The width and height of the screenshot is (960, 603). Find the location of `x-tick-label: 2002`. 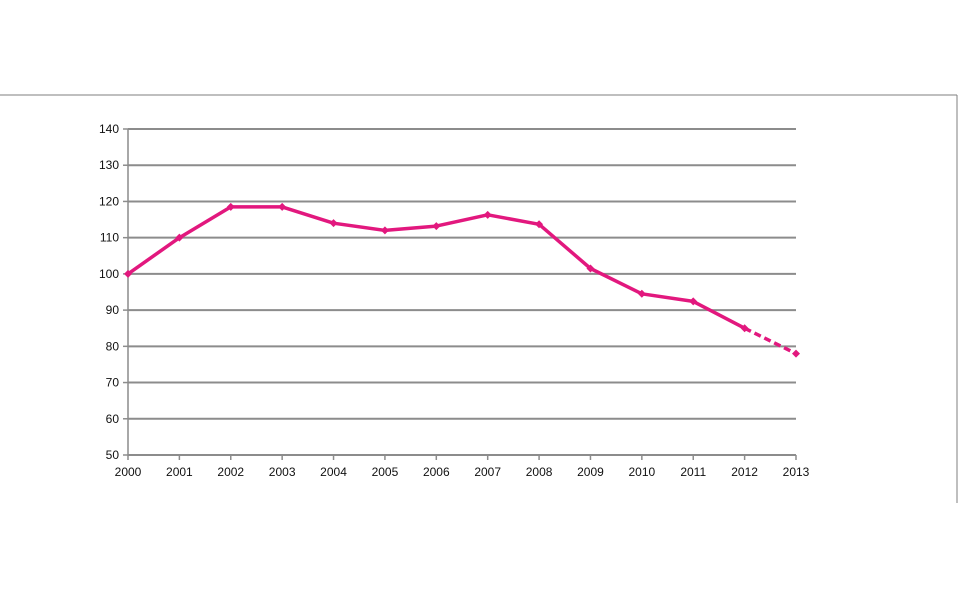

x-tick-label: 2002 is located at coordinates (230, 472).